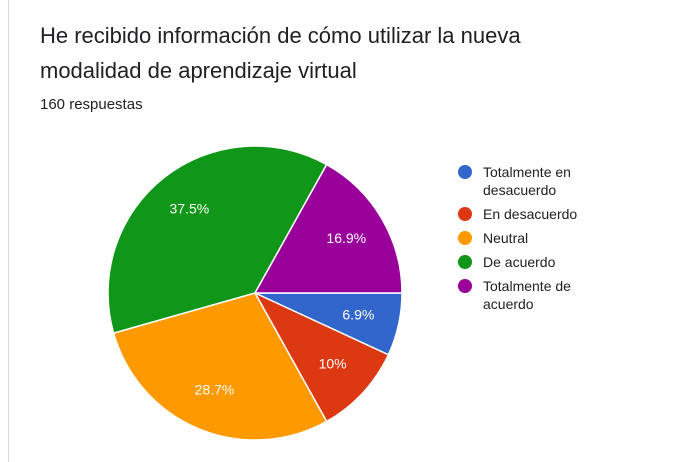  I want to click on legend-item: Totalmente en desacuerdo, so click(533, 181).